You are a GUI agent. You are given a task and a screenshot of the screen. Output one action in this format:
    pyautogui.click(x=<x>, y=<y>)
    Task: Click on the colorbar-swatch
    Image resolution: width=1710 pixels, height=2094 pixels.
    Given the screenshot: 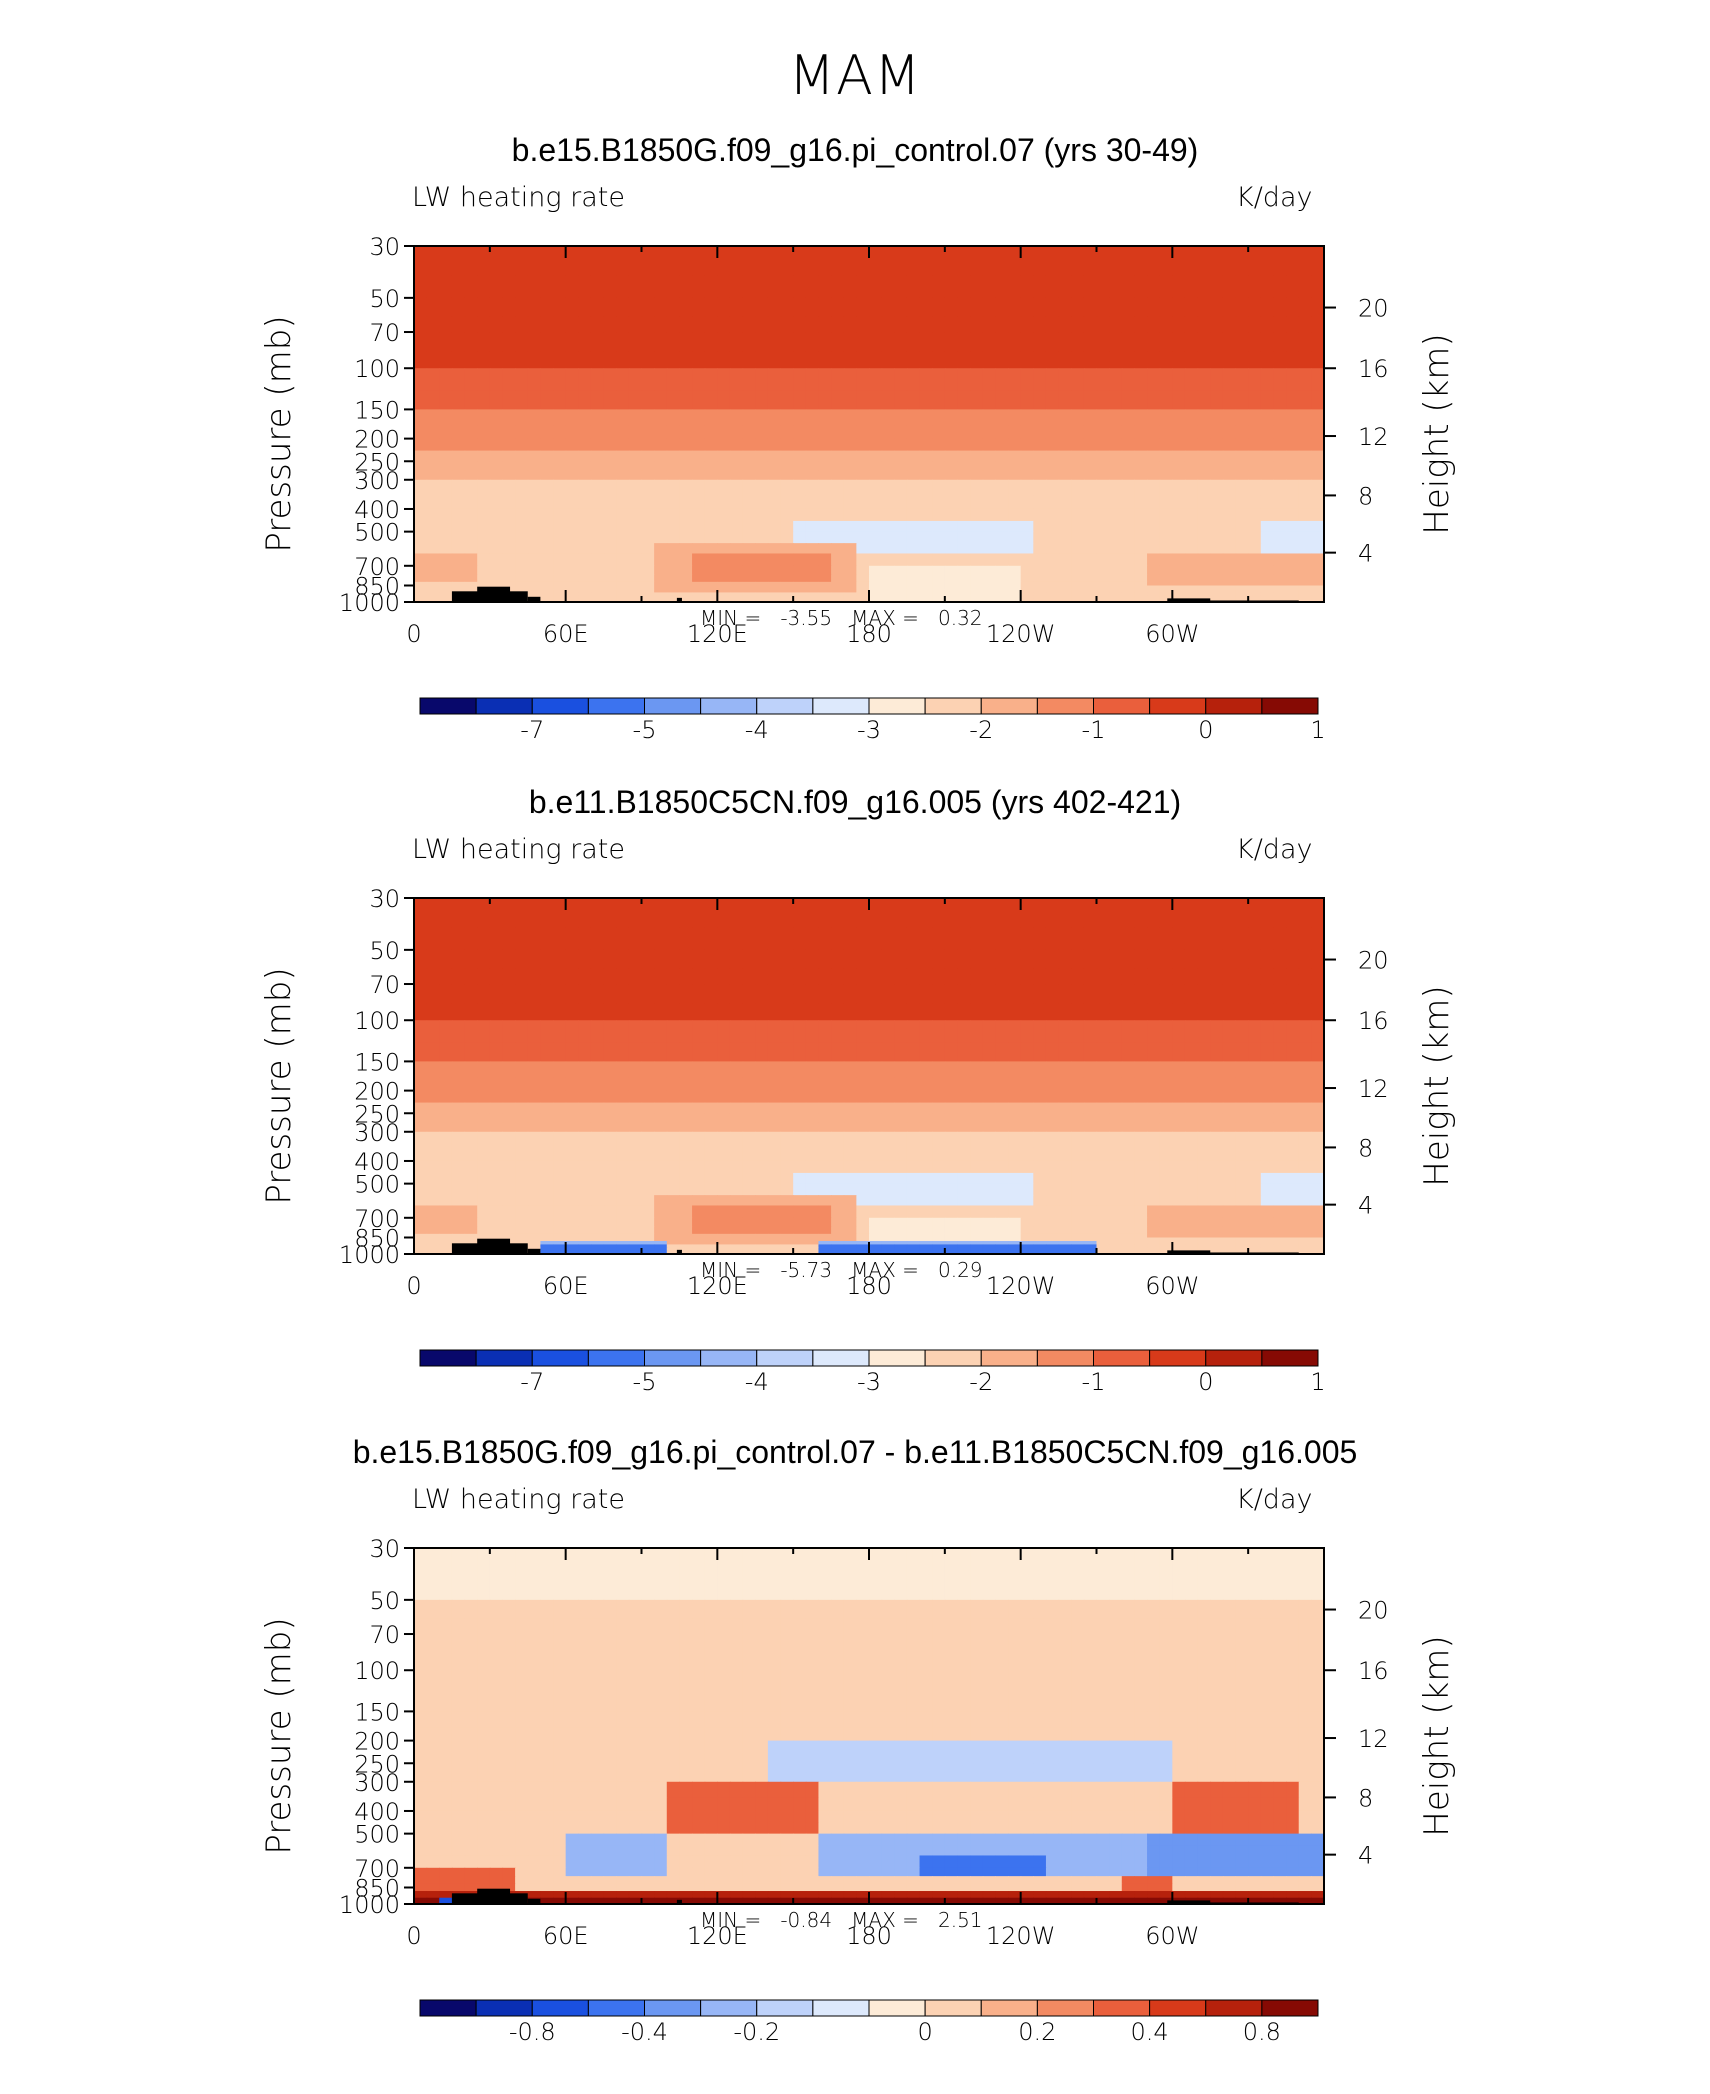 What is the action you would take?
    pyautogui.click(x=1178, y=1358)
    